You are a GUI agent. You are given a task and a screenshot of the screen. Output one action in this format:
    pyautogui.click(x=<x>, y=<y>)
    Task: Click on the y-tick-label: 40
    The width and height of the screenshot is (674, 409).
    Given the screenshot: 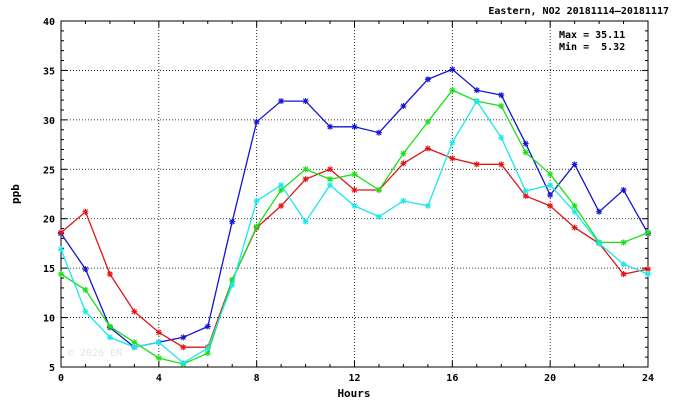 What is the action you would take?
    pyautogui.click(x=49, y=22)
    